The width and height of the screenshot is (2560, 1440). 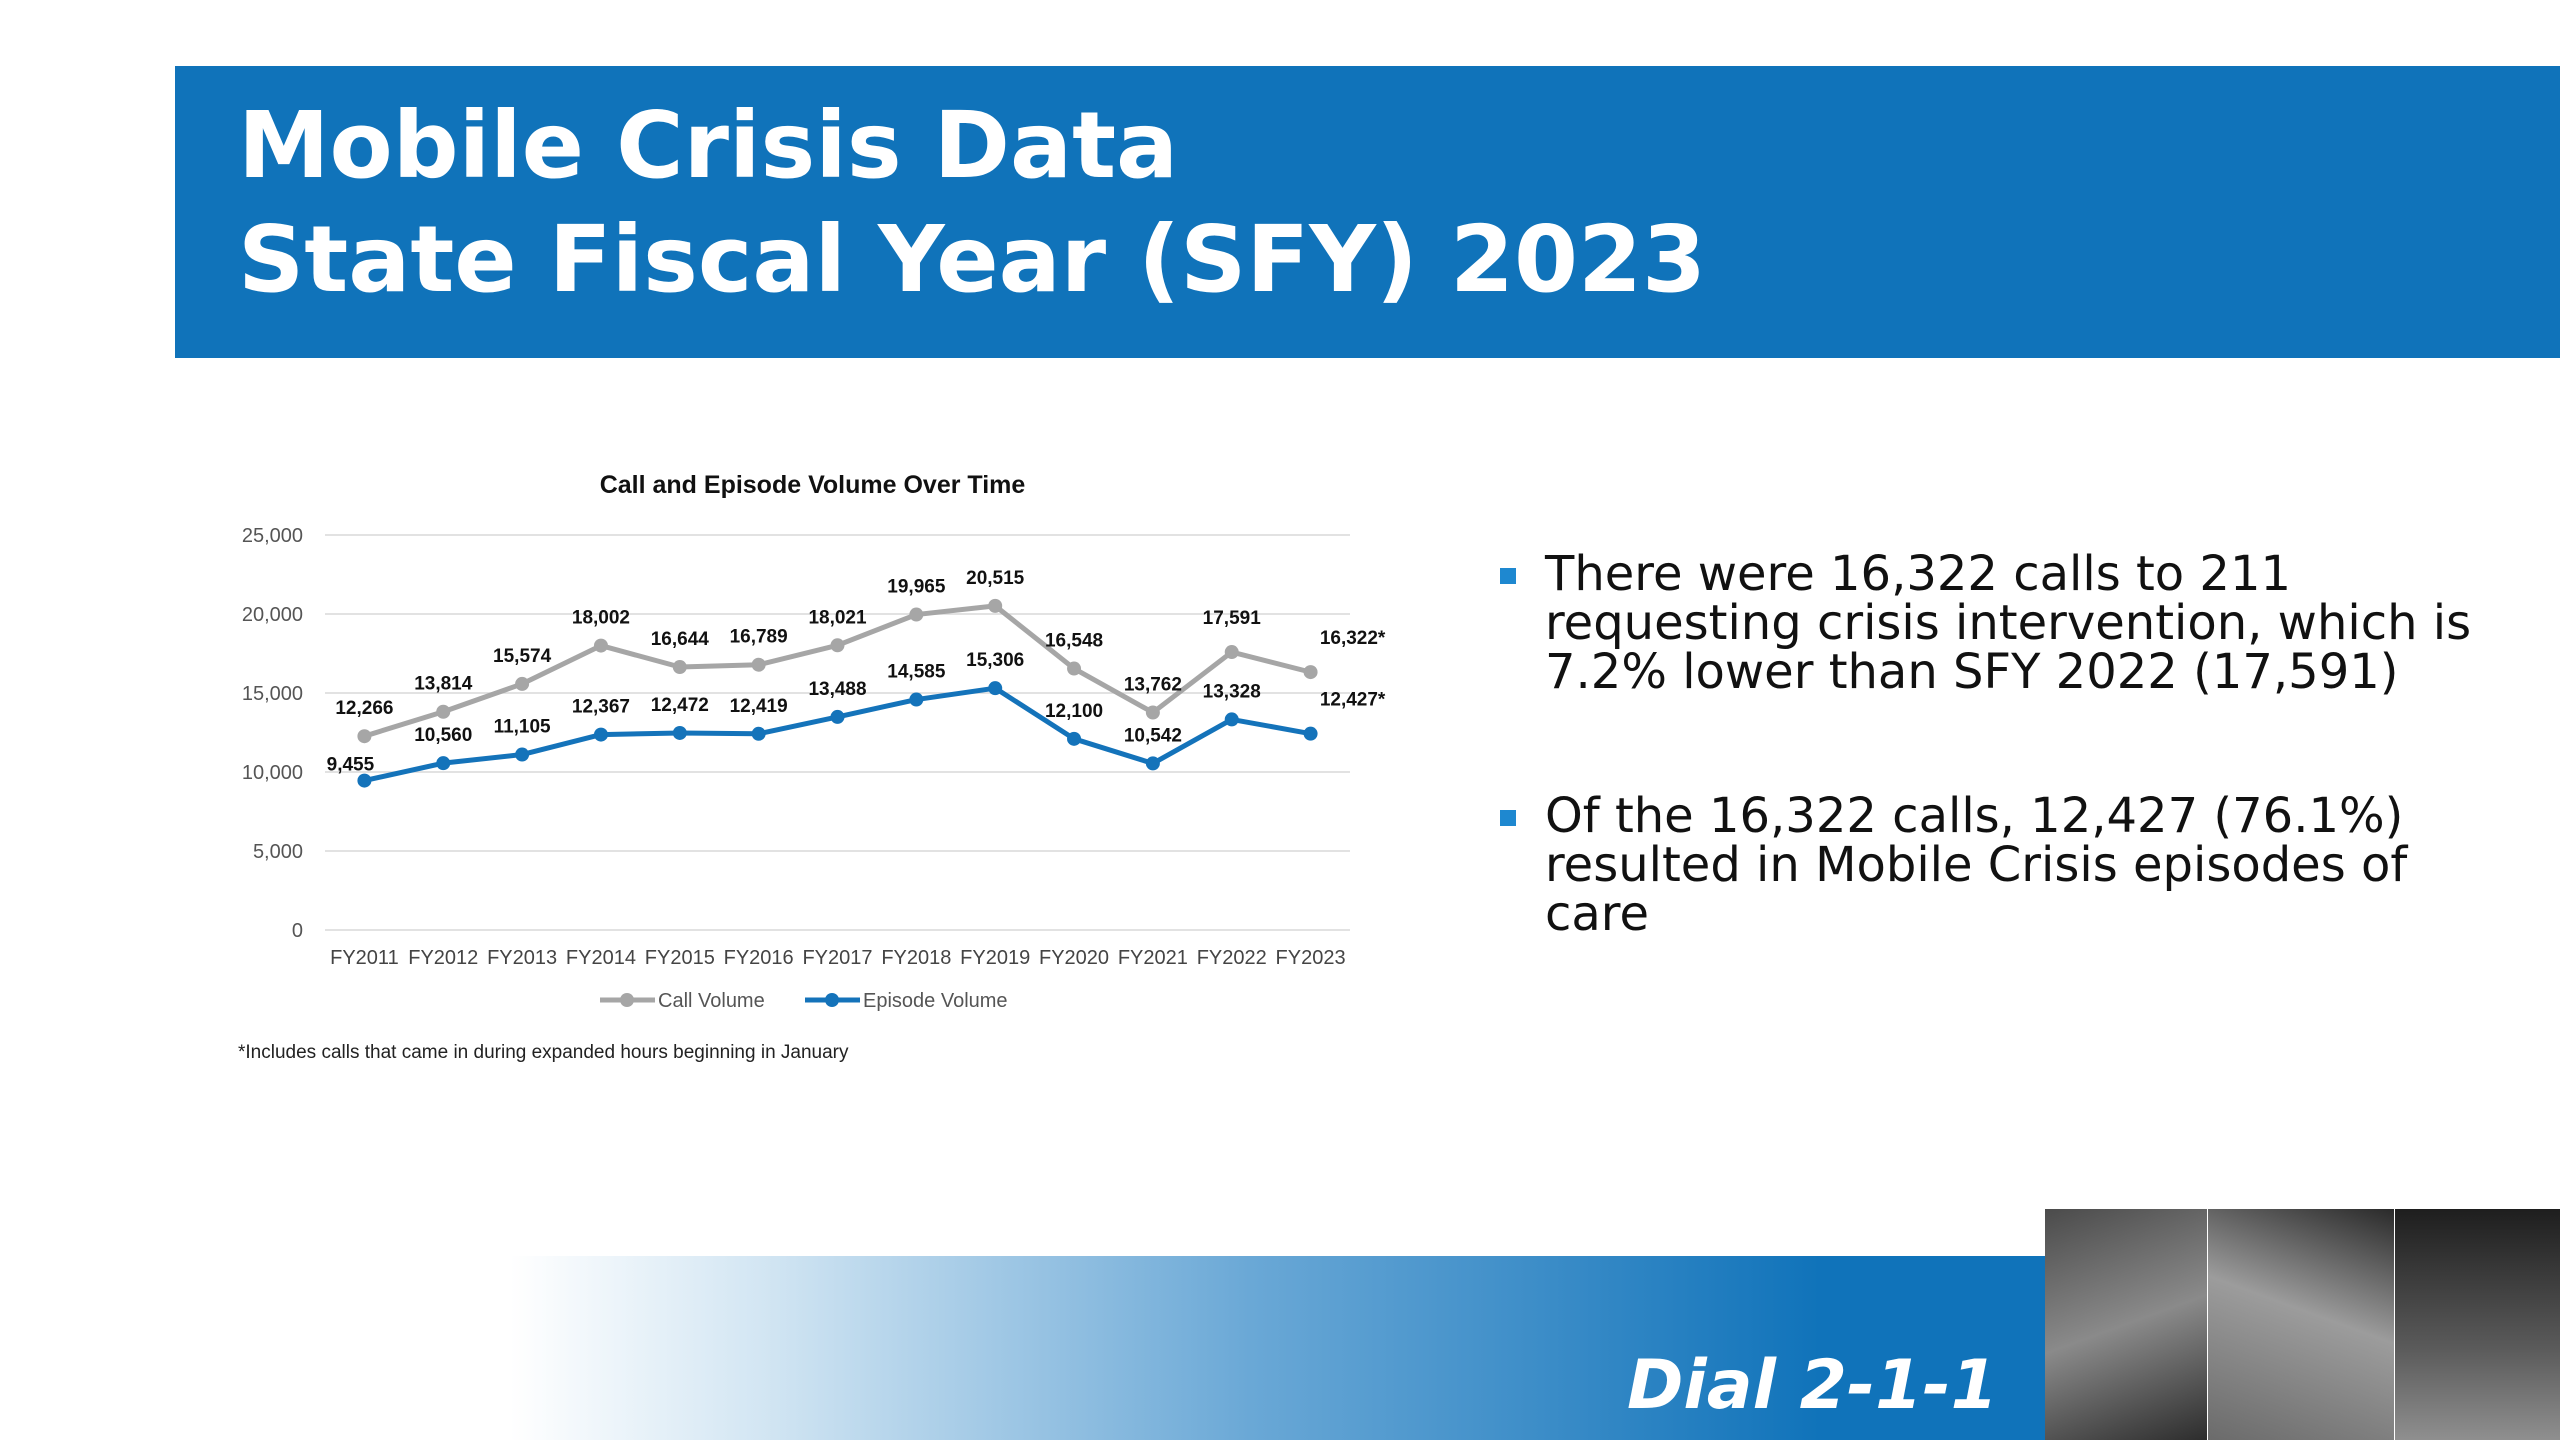 What do you see at coordinates (837, 617) in the screenshot?
I see `data-label: 18,021` at bounding box center [837, 617].